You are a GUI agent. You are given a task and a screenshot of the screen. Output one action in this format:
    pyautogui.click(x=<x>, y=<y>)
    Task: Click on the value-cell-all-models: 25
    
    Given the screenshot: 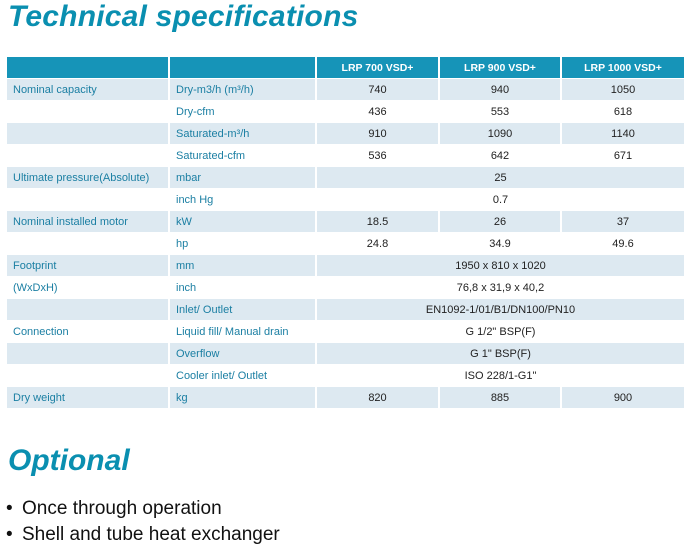 What is the action you would take?
    pyautogui.click(x=501, y=177)
    